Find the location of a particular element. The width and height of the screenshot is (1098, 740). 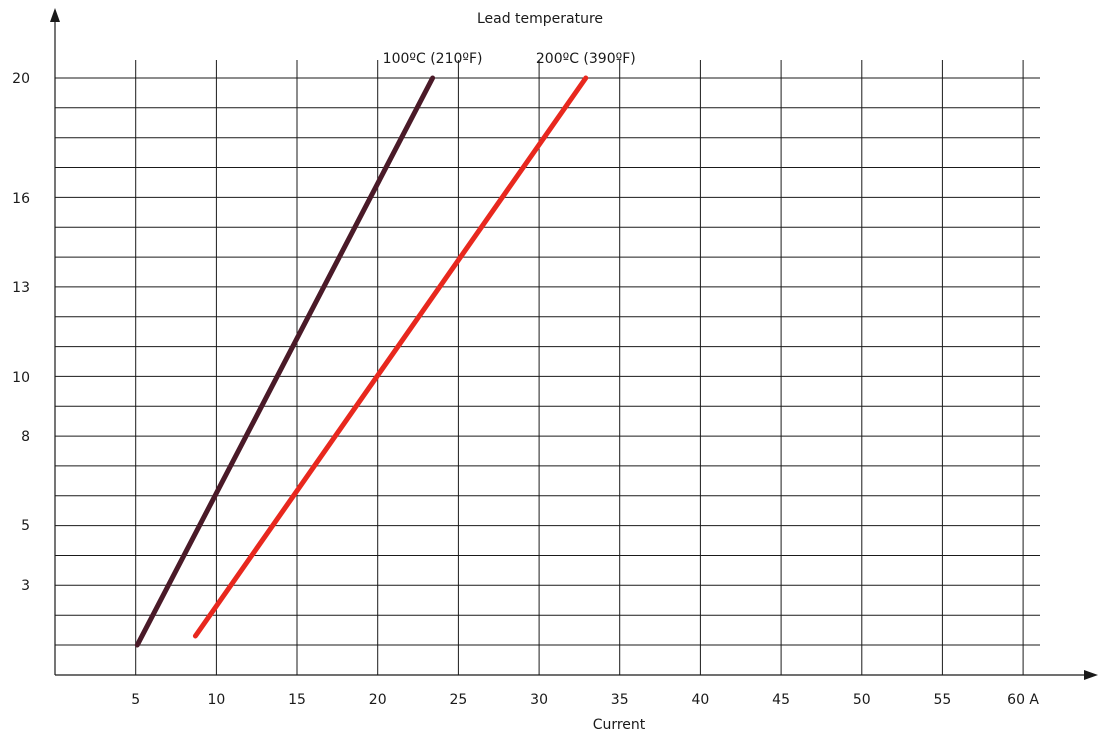

y-tick-label: 20 is located at coordinates (21, 79).